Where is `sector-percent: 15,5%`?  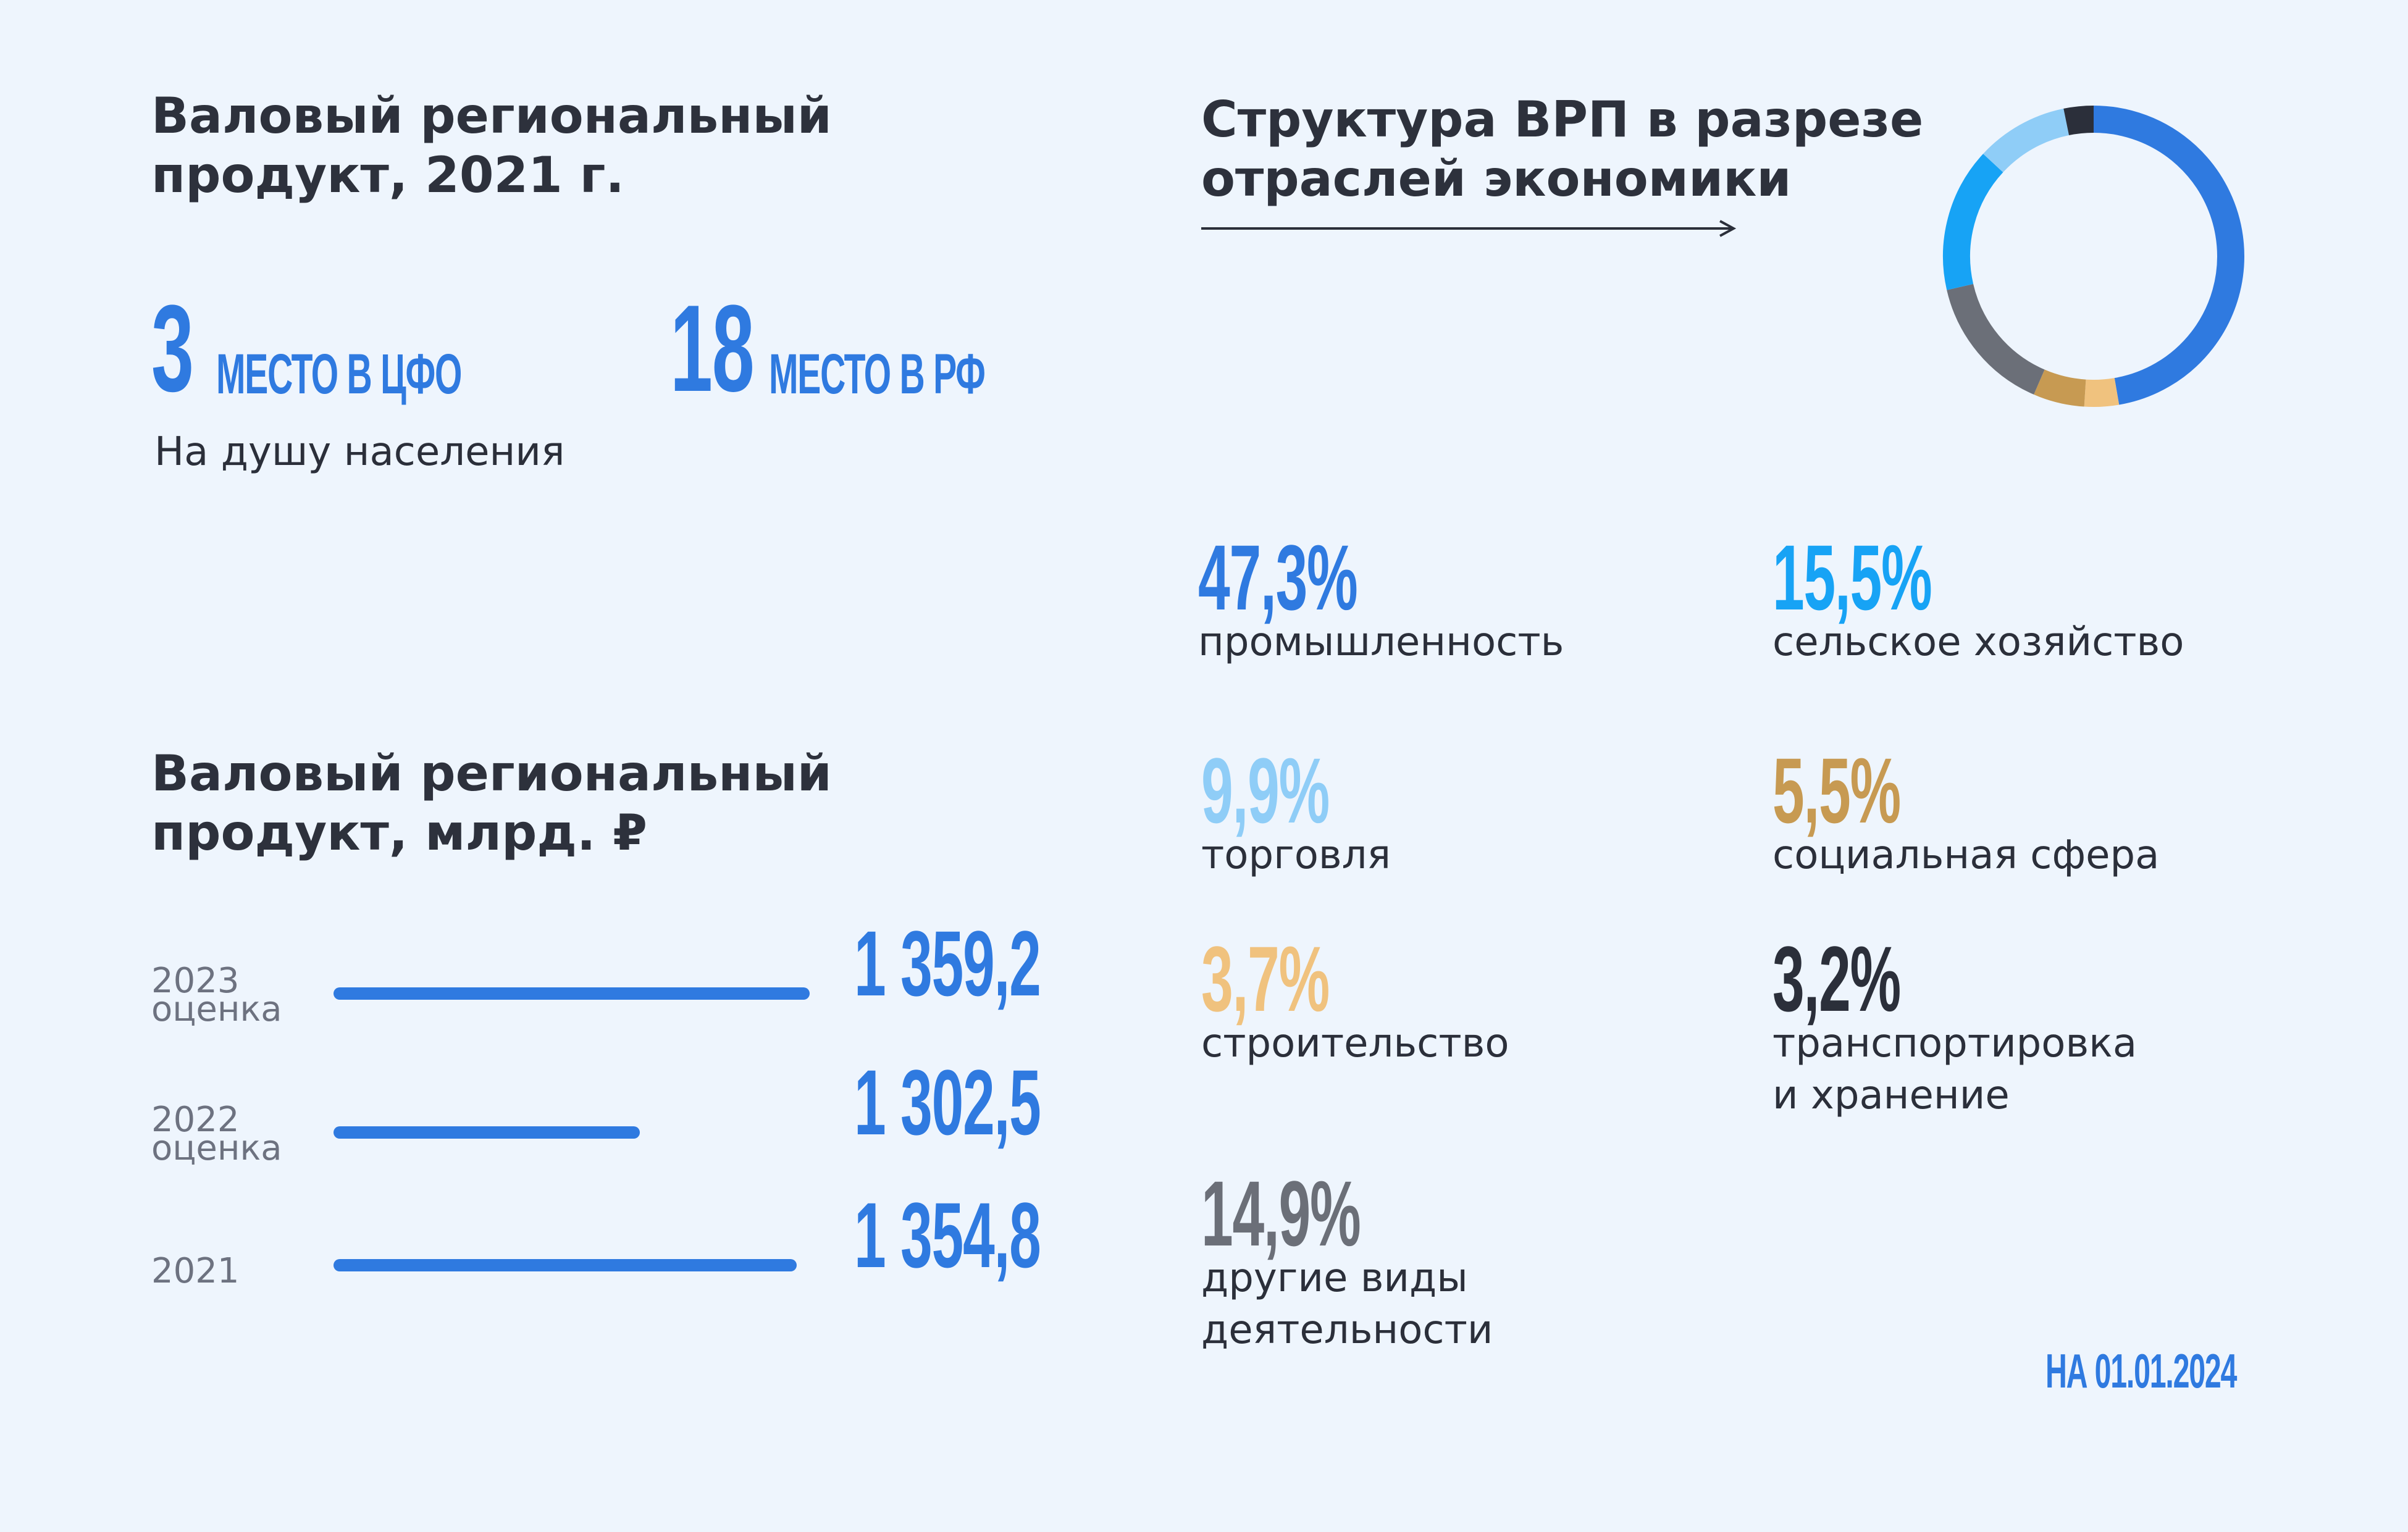
sector-percent: 15,5% is located at coordinates (1852, 577).